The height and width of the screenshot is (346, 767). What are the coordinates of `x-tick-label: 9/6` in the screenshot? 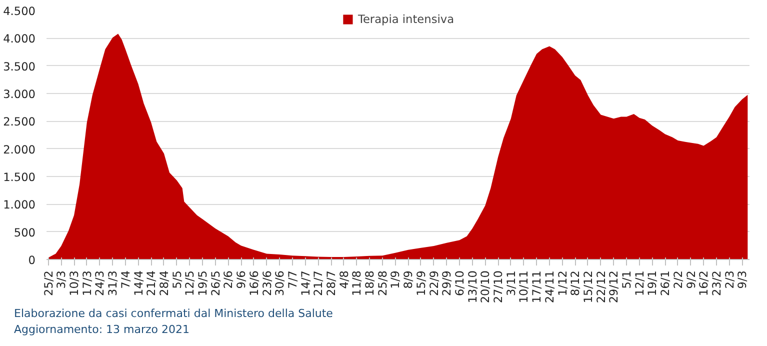 It's located at (241, 279).